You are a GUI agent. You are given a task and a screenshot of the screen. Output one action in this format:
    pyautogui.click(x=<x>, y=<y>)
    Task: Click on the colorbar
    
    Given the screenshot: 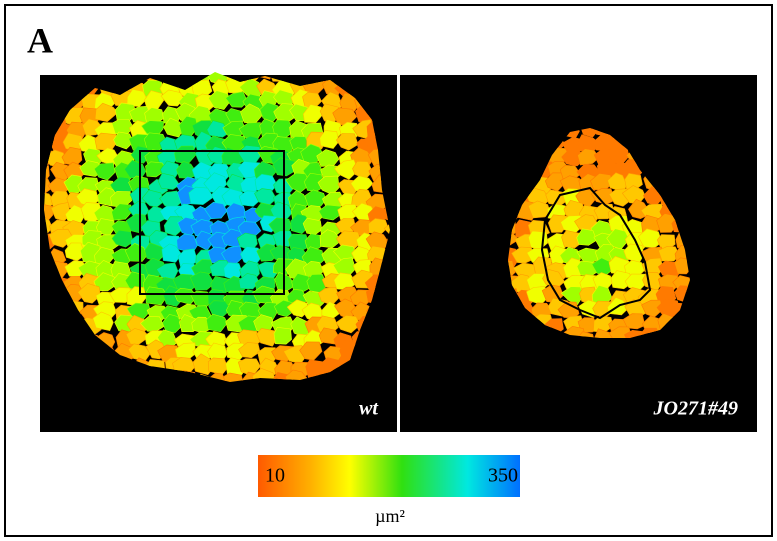 What is the action you would take?
    pyautogui.click(x=389, y=476)
    